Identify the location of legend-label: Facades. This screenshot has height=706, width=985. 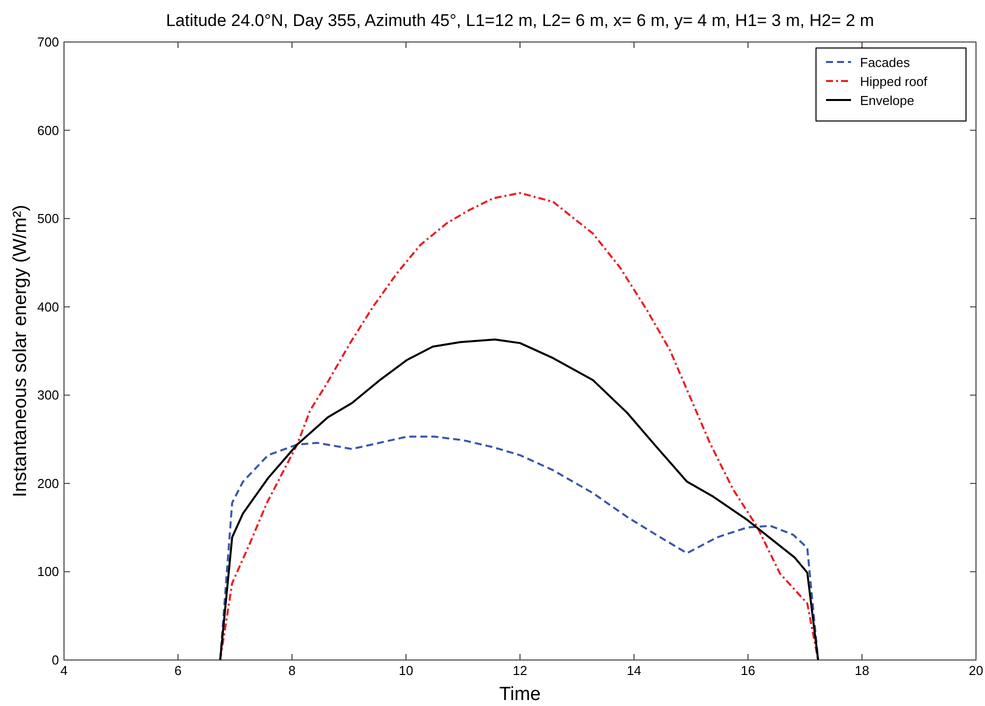
(885, 62).